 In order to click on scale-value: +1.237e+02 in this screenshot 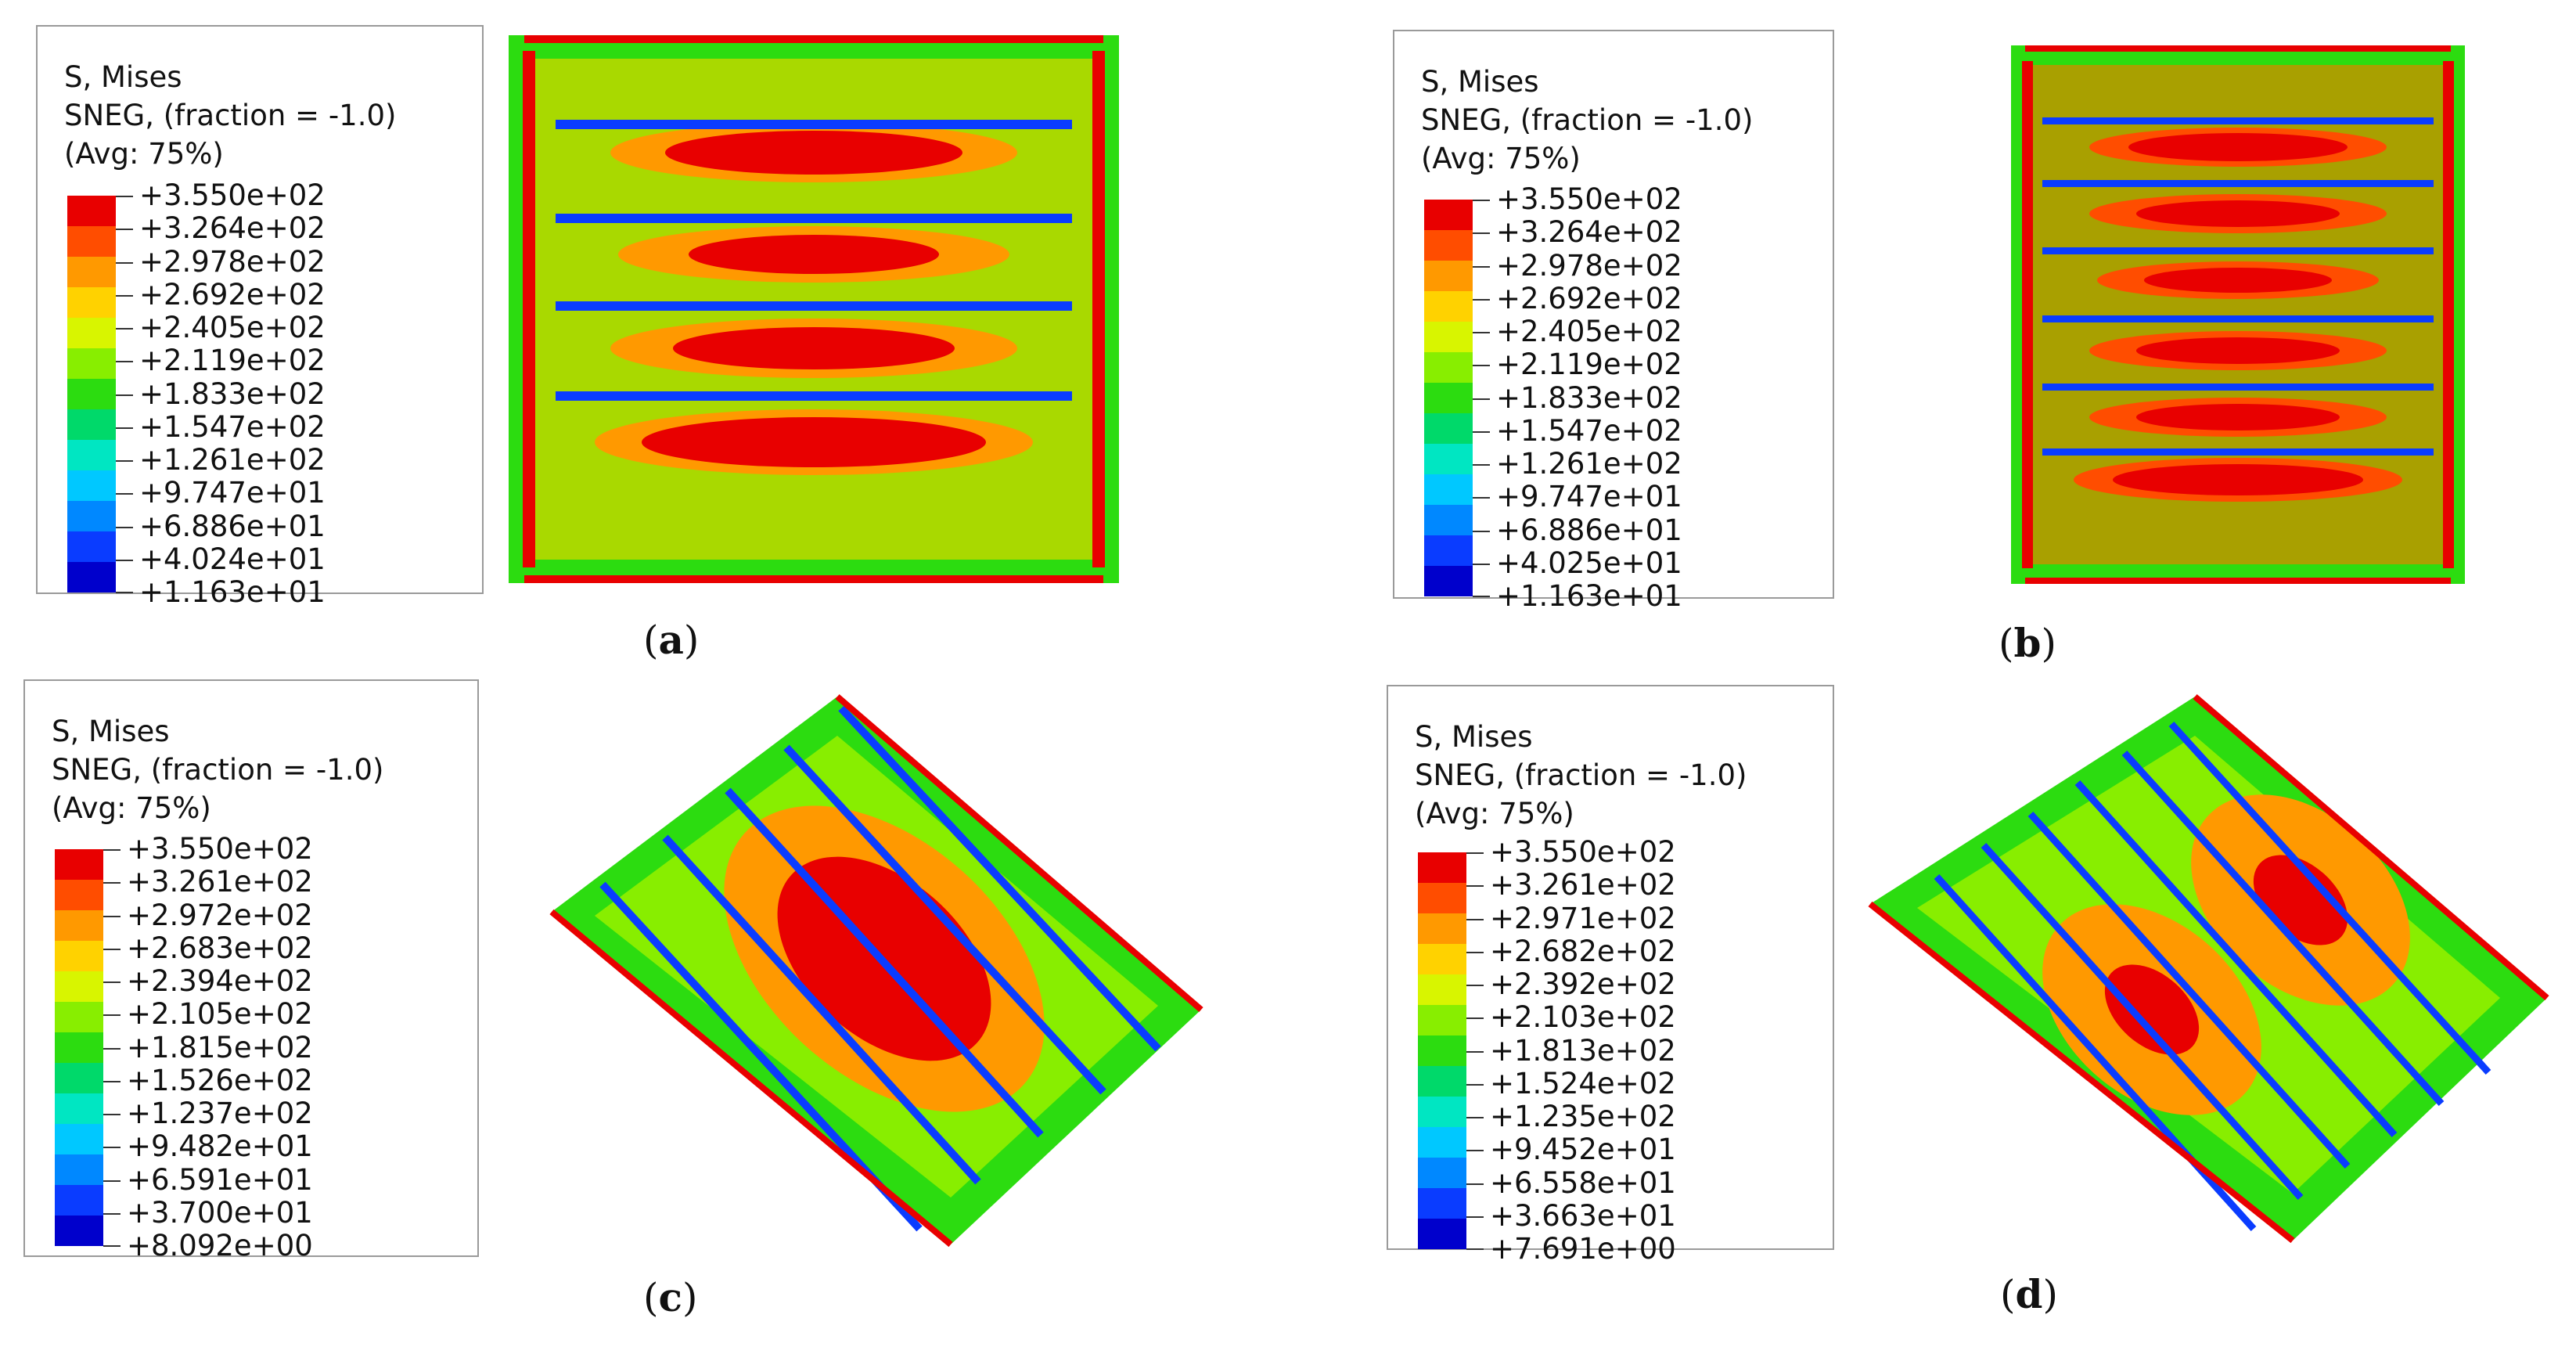, I will do `click(220, 1113)`.